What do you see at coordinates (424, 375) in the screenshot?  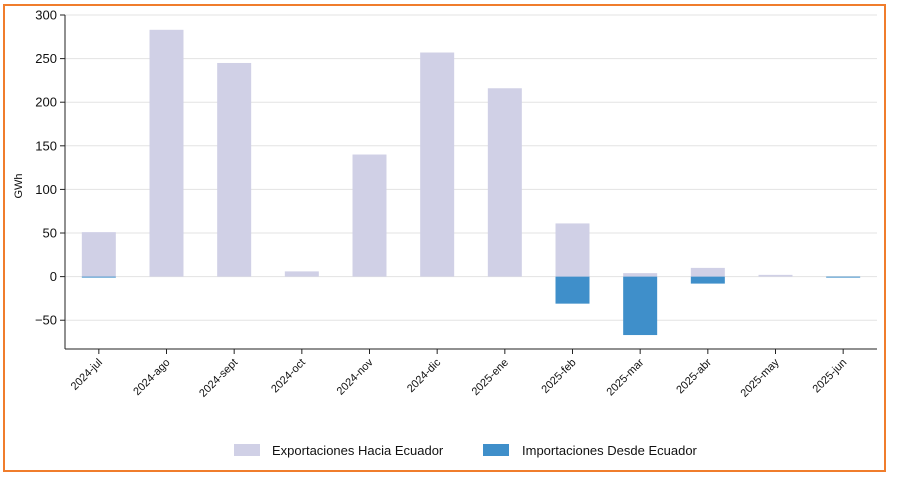 I see `x-tick-label: 2024-dic` at bounding box center [424, 375].